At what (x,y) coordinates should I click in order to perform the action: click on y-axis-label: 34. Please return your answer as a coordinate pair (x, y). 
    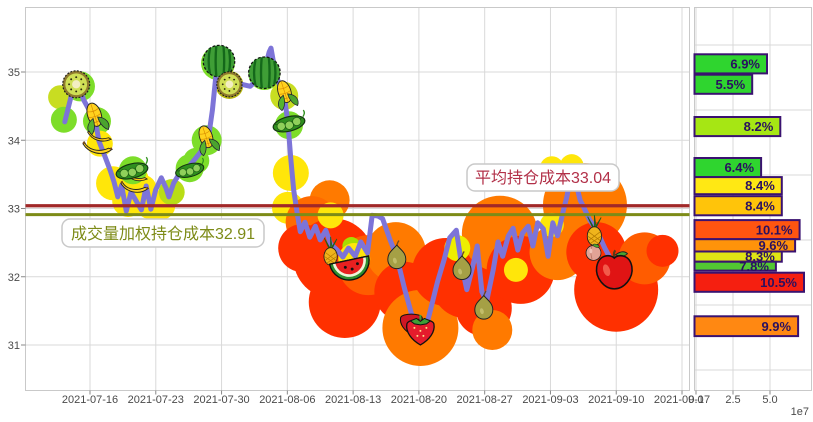
    Looking at the image, I should click on (14, 141).